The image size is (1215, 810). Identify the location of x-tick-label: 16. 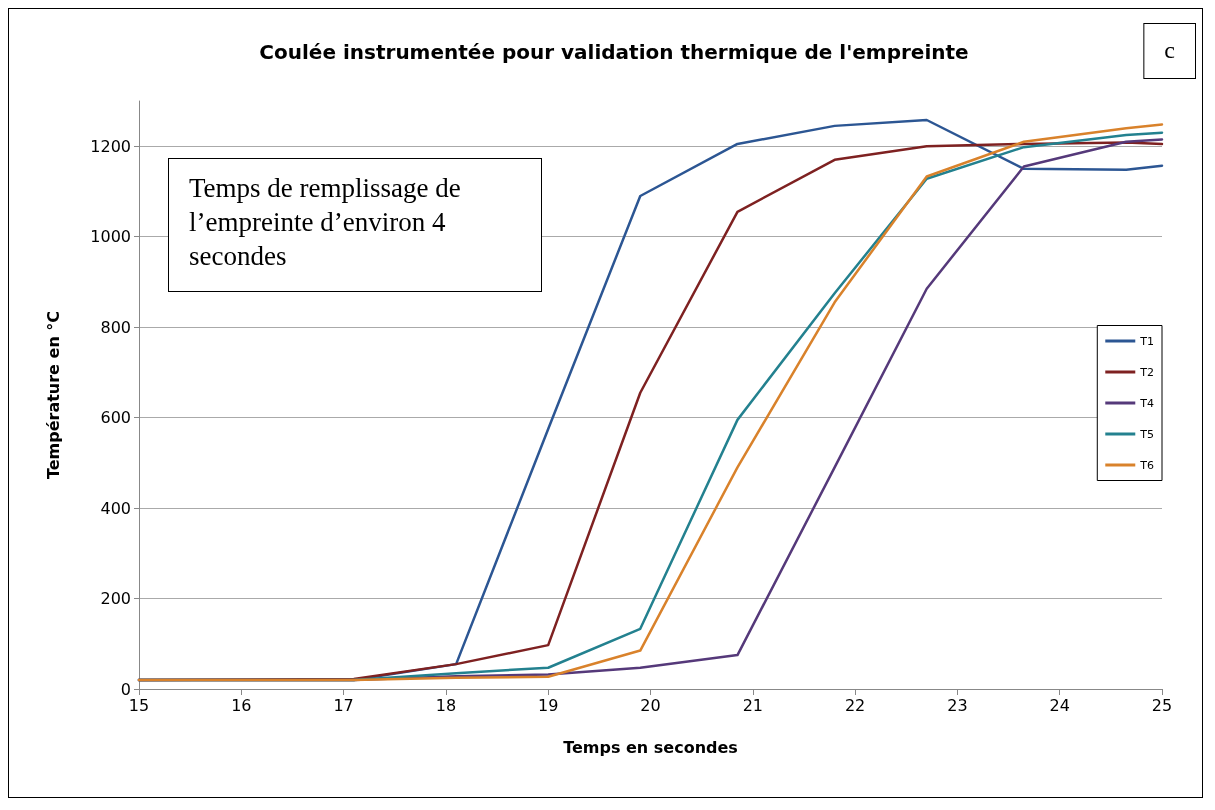
(241, 705).